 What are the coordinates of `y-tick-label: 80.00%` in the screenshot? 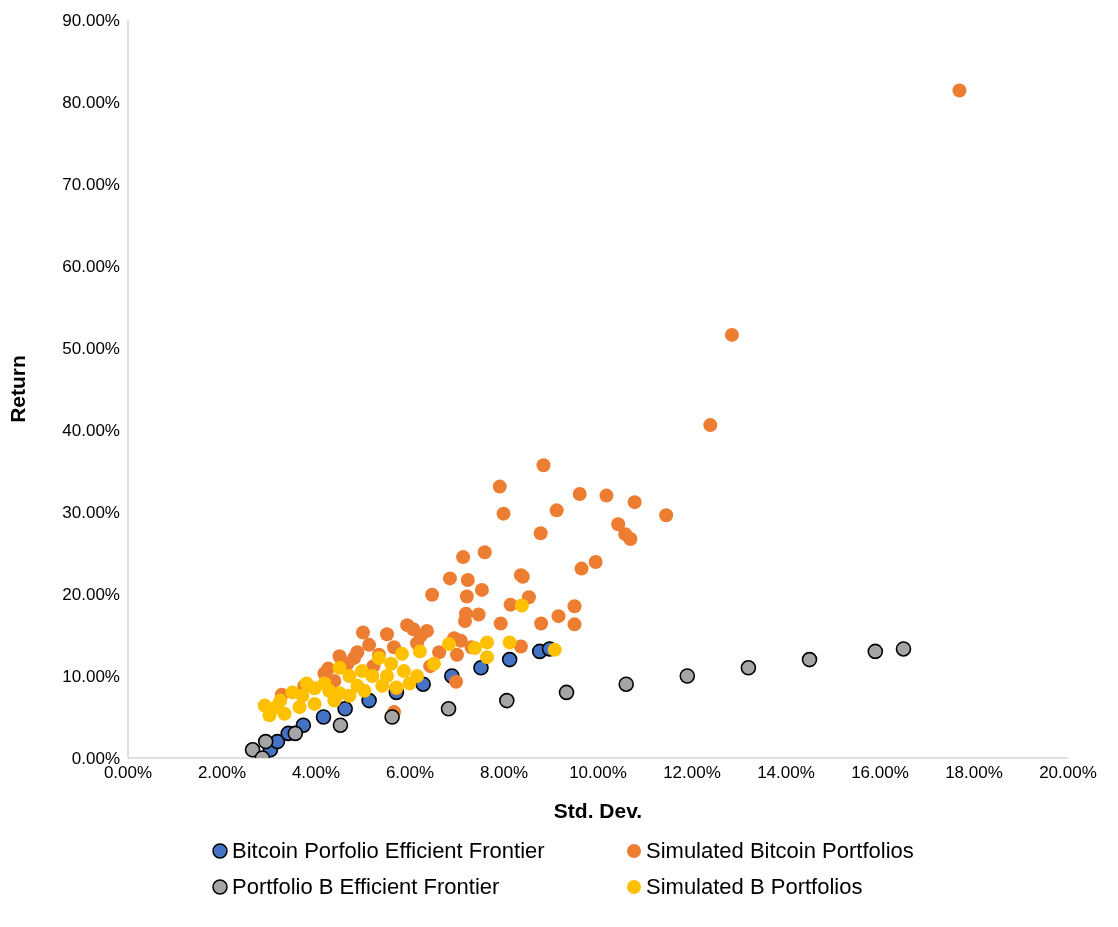 It's located at (91, 103).